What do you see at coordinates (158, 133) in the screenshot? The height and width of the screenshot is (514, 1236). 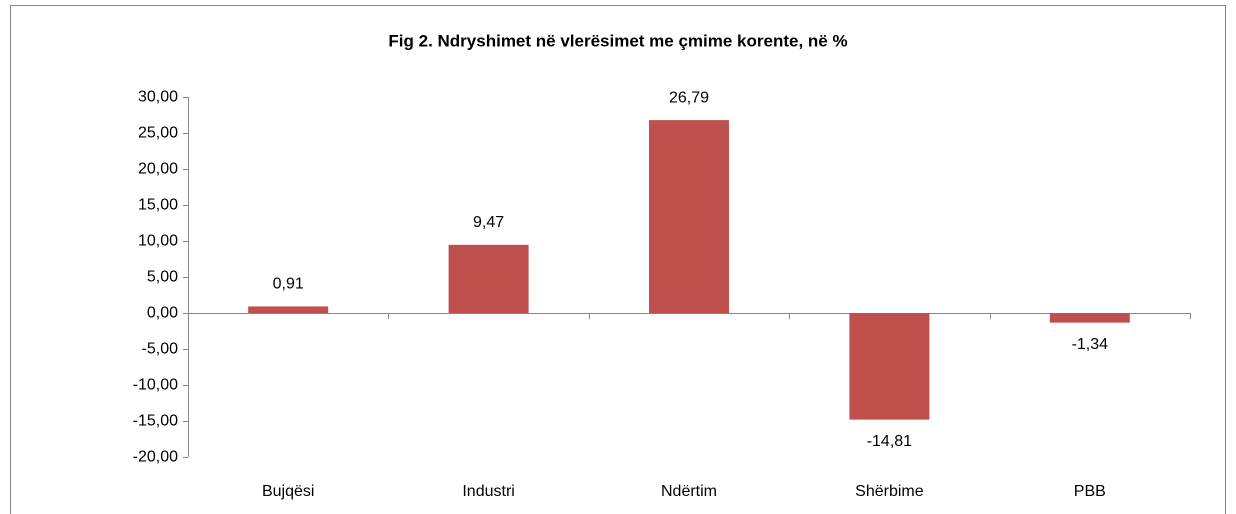 I see `y-tick-label: 25,00` at bounding box center [158, 133].